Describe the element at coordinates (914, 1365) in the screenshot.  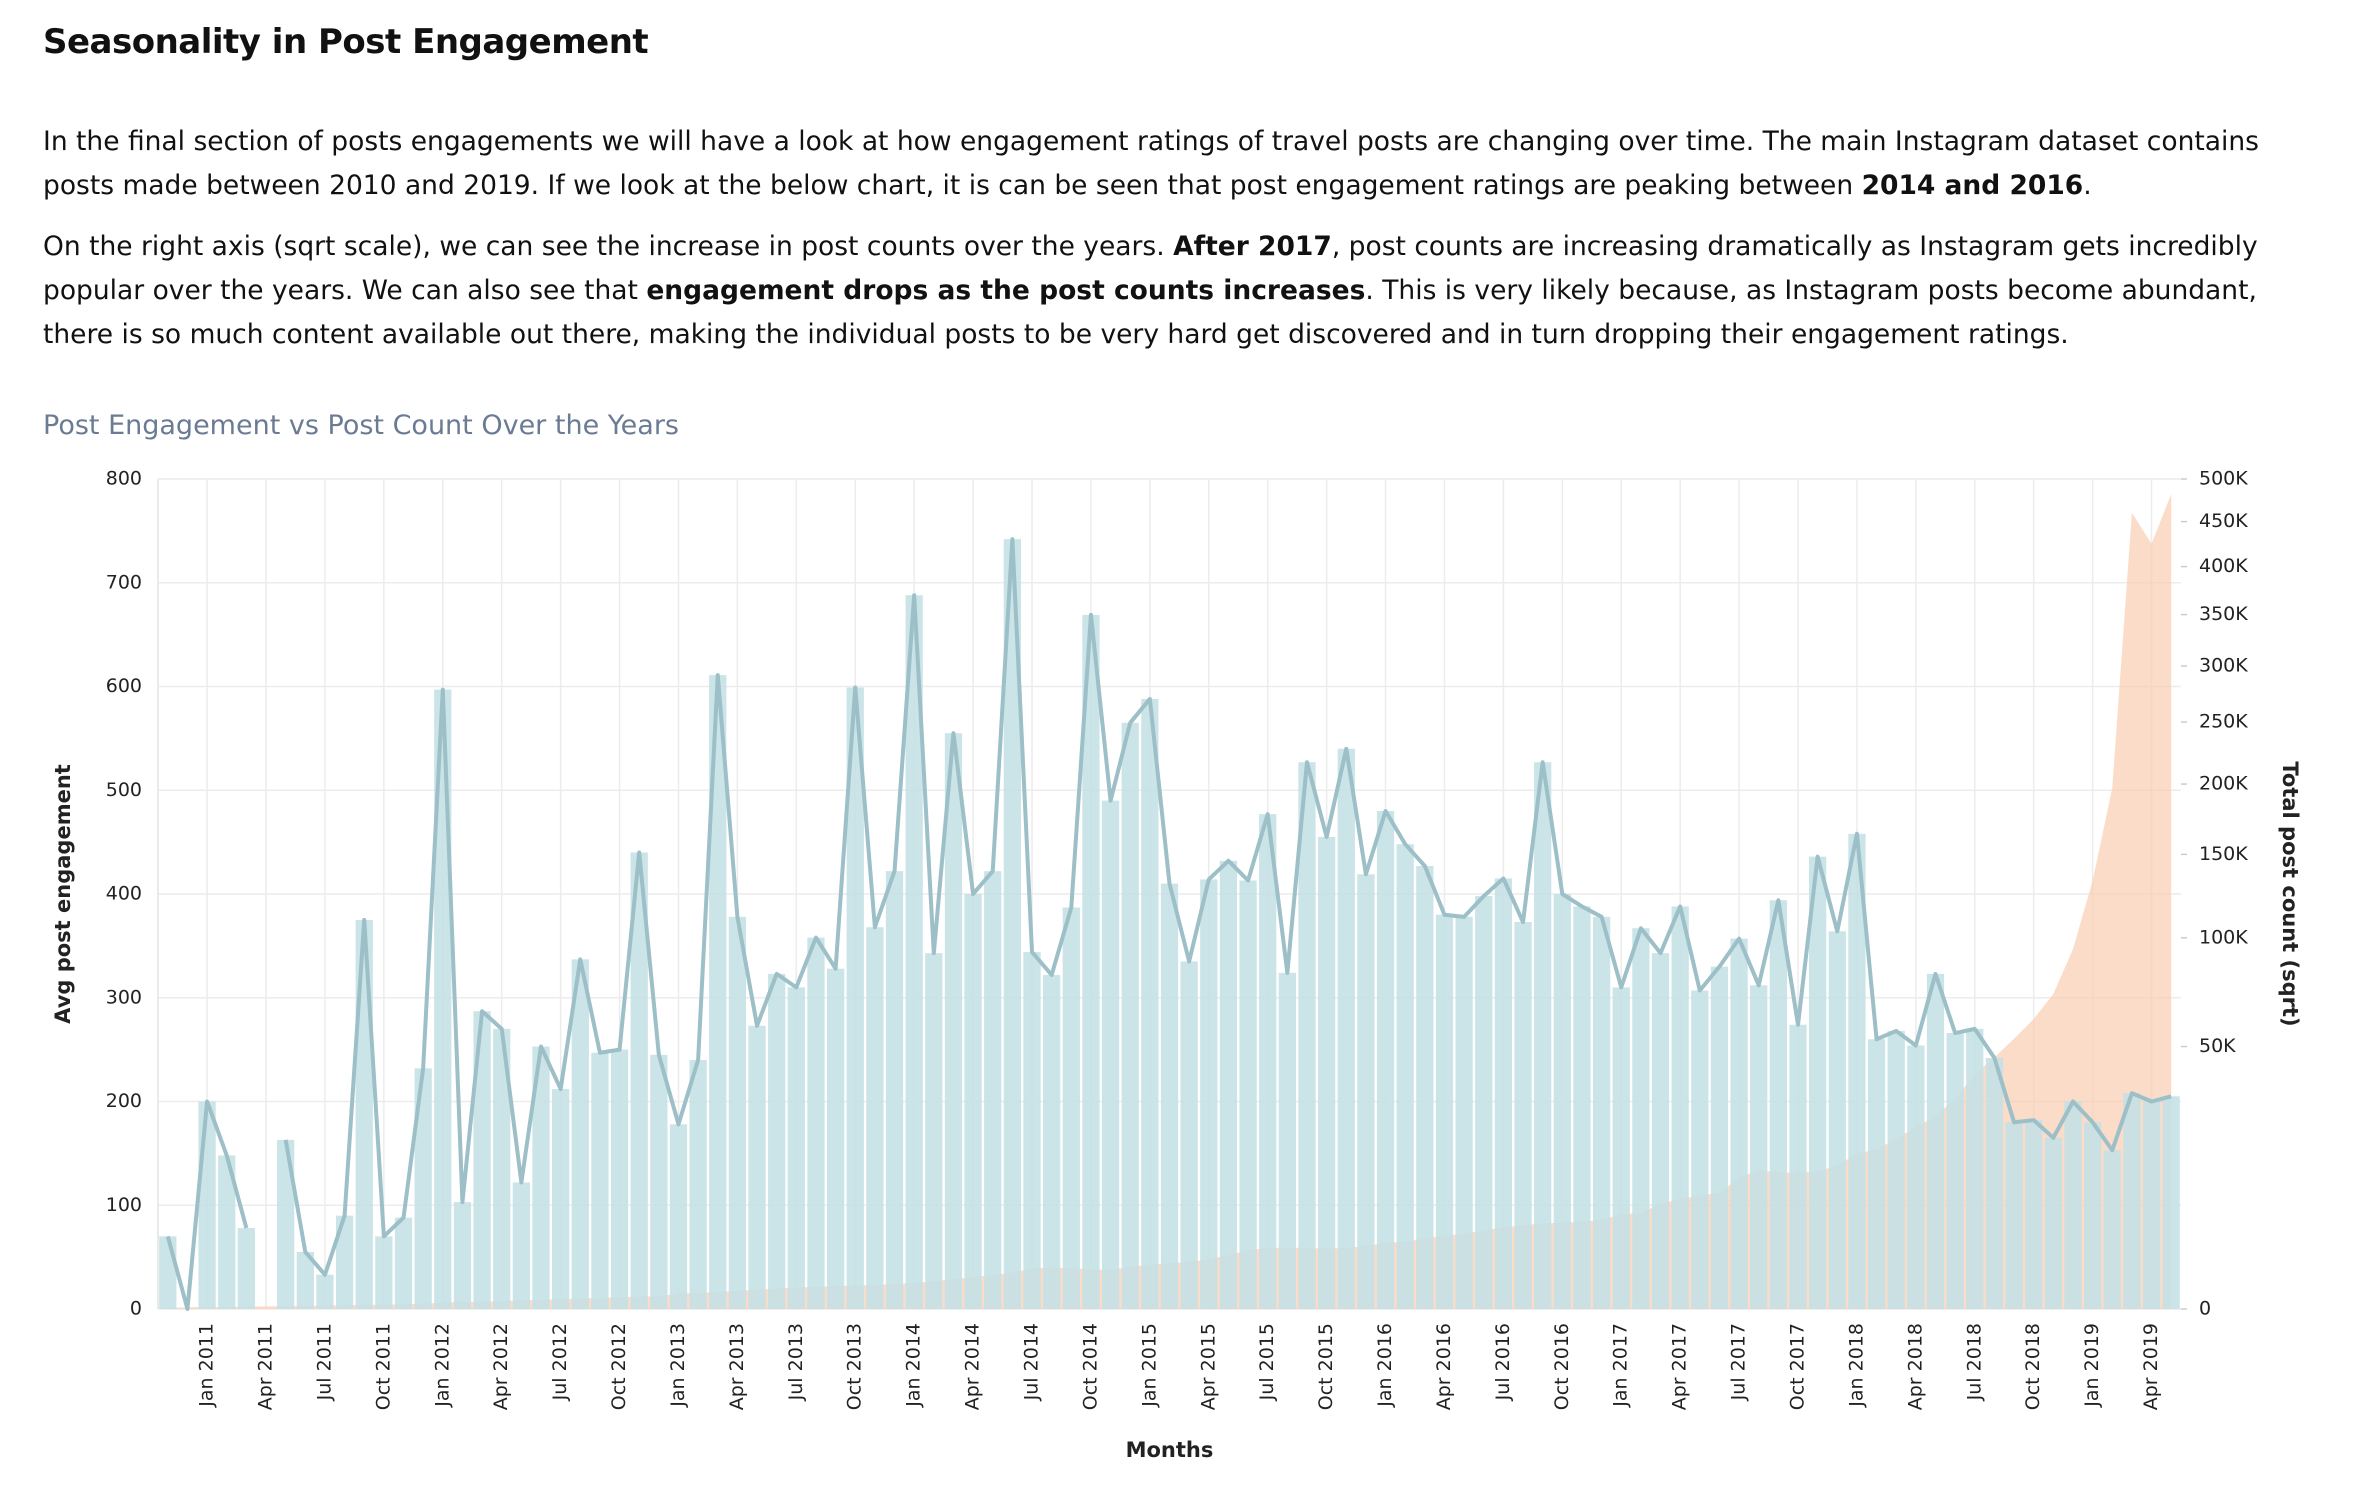
I see `x-tick-label: Jan 2014` at that location.